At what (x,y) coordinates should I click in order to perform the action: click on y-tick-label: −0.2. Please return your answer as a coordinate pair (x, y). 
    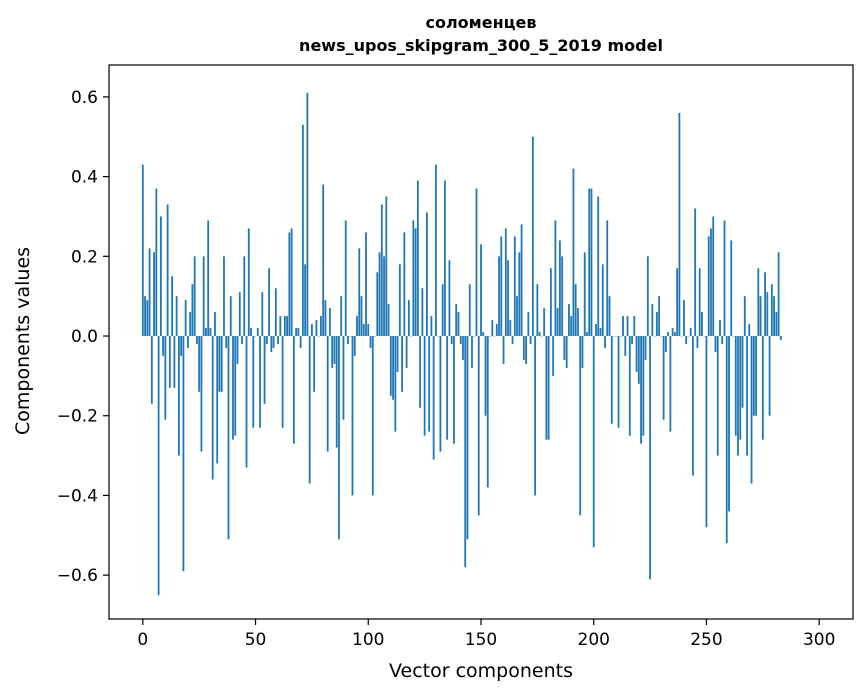
    Looking at the image, I should click on (77, 417).